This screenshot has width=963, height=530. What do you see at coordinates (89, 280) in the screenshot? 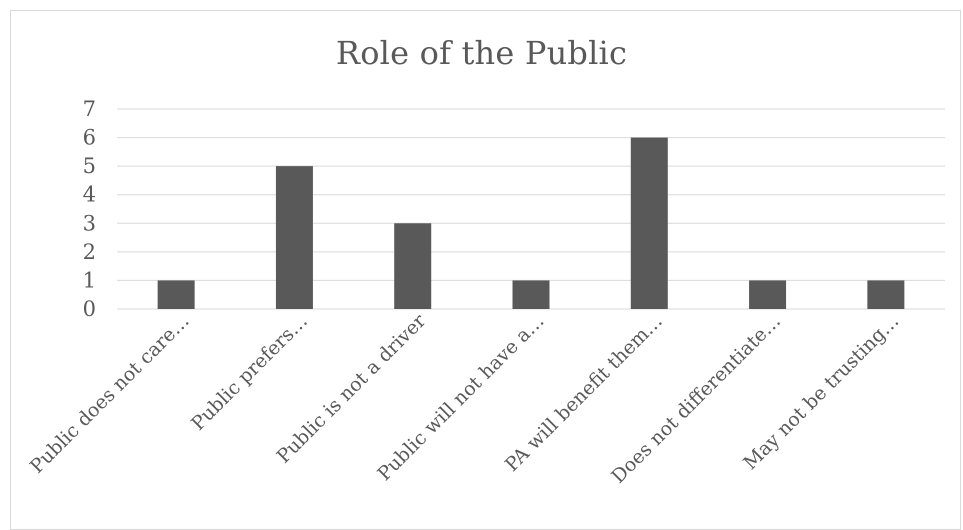
I see `y-tick-label: 1` at bounding box center [89, 280].